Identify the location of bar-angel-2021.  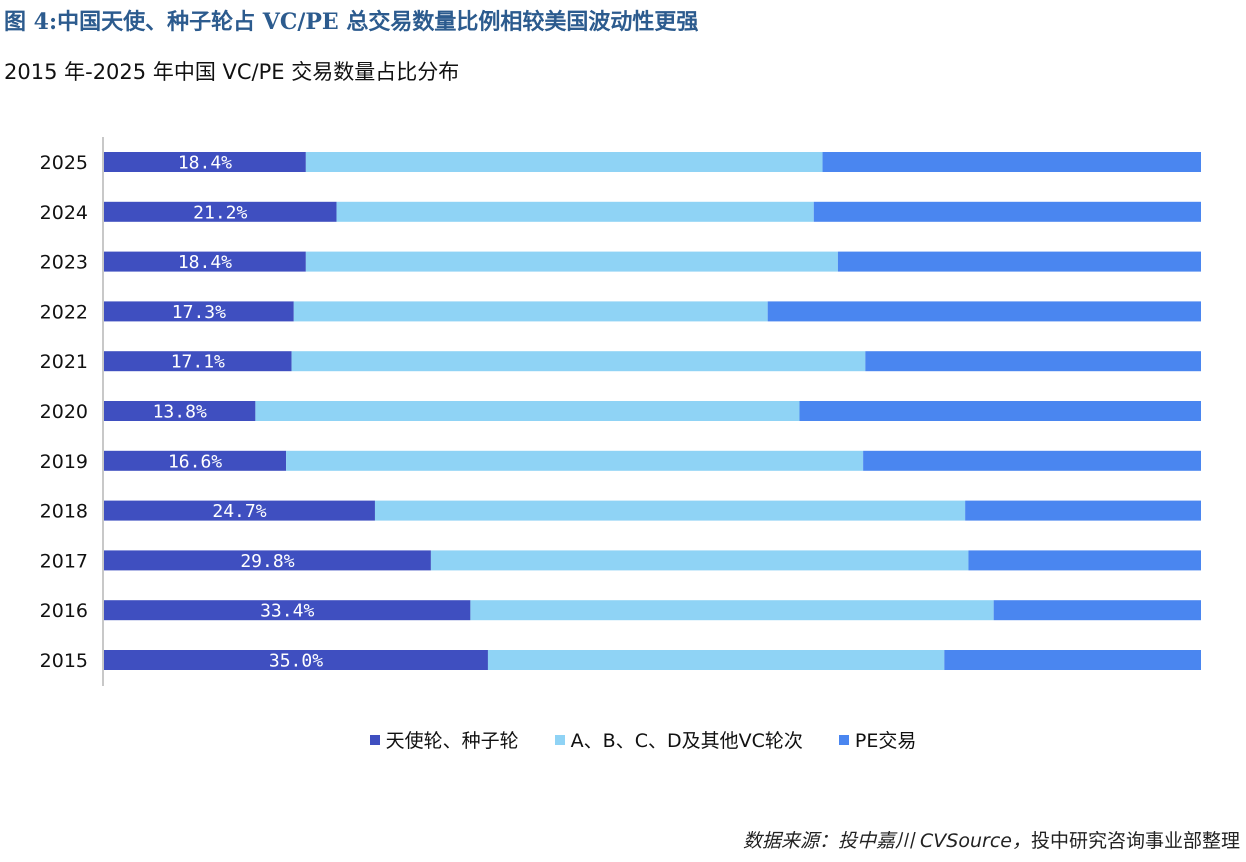
(198, 361).